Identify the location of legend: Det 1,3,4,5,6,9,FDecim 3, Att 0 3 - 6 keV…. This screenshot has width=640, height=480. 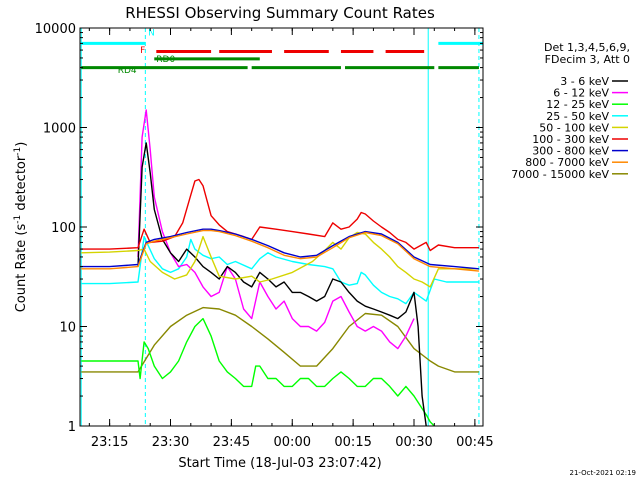
(570, 111).